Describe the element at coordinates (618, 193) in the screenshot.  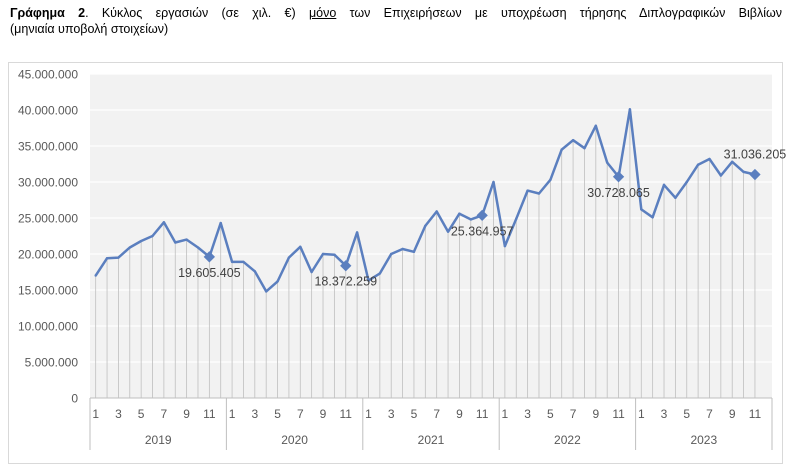
I see `data-label: 30.728.065` at that location.